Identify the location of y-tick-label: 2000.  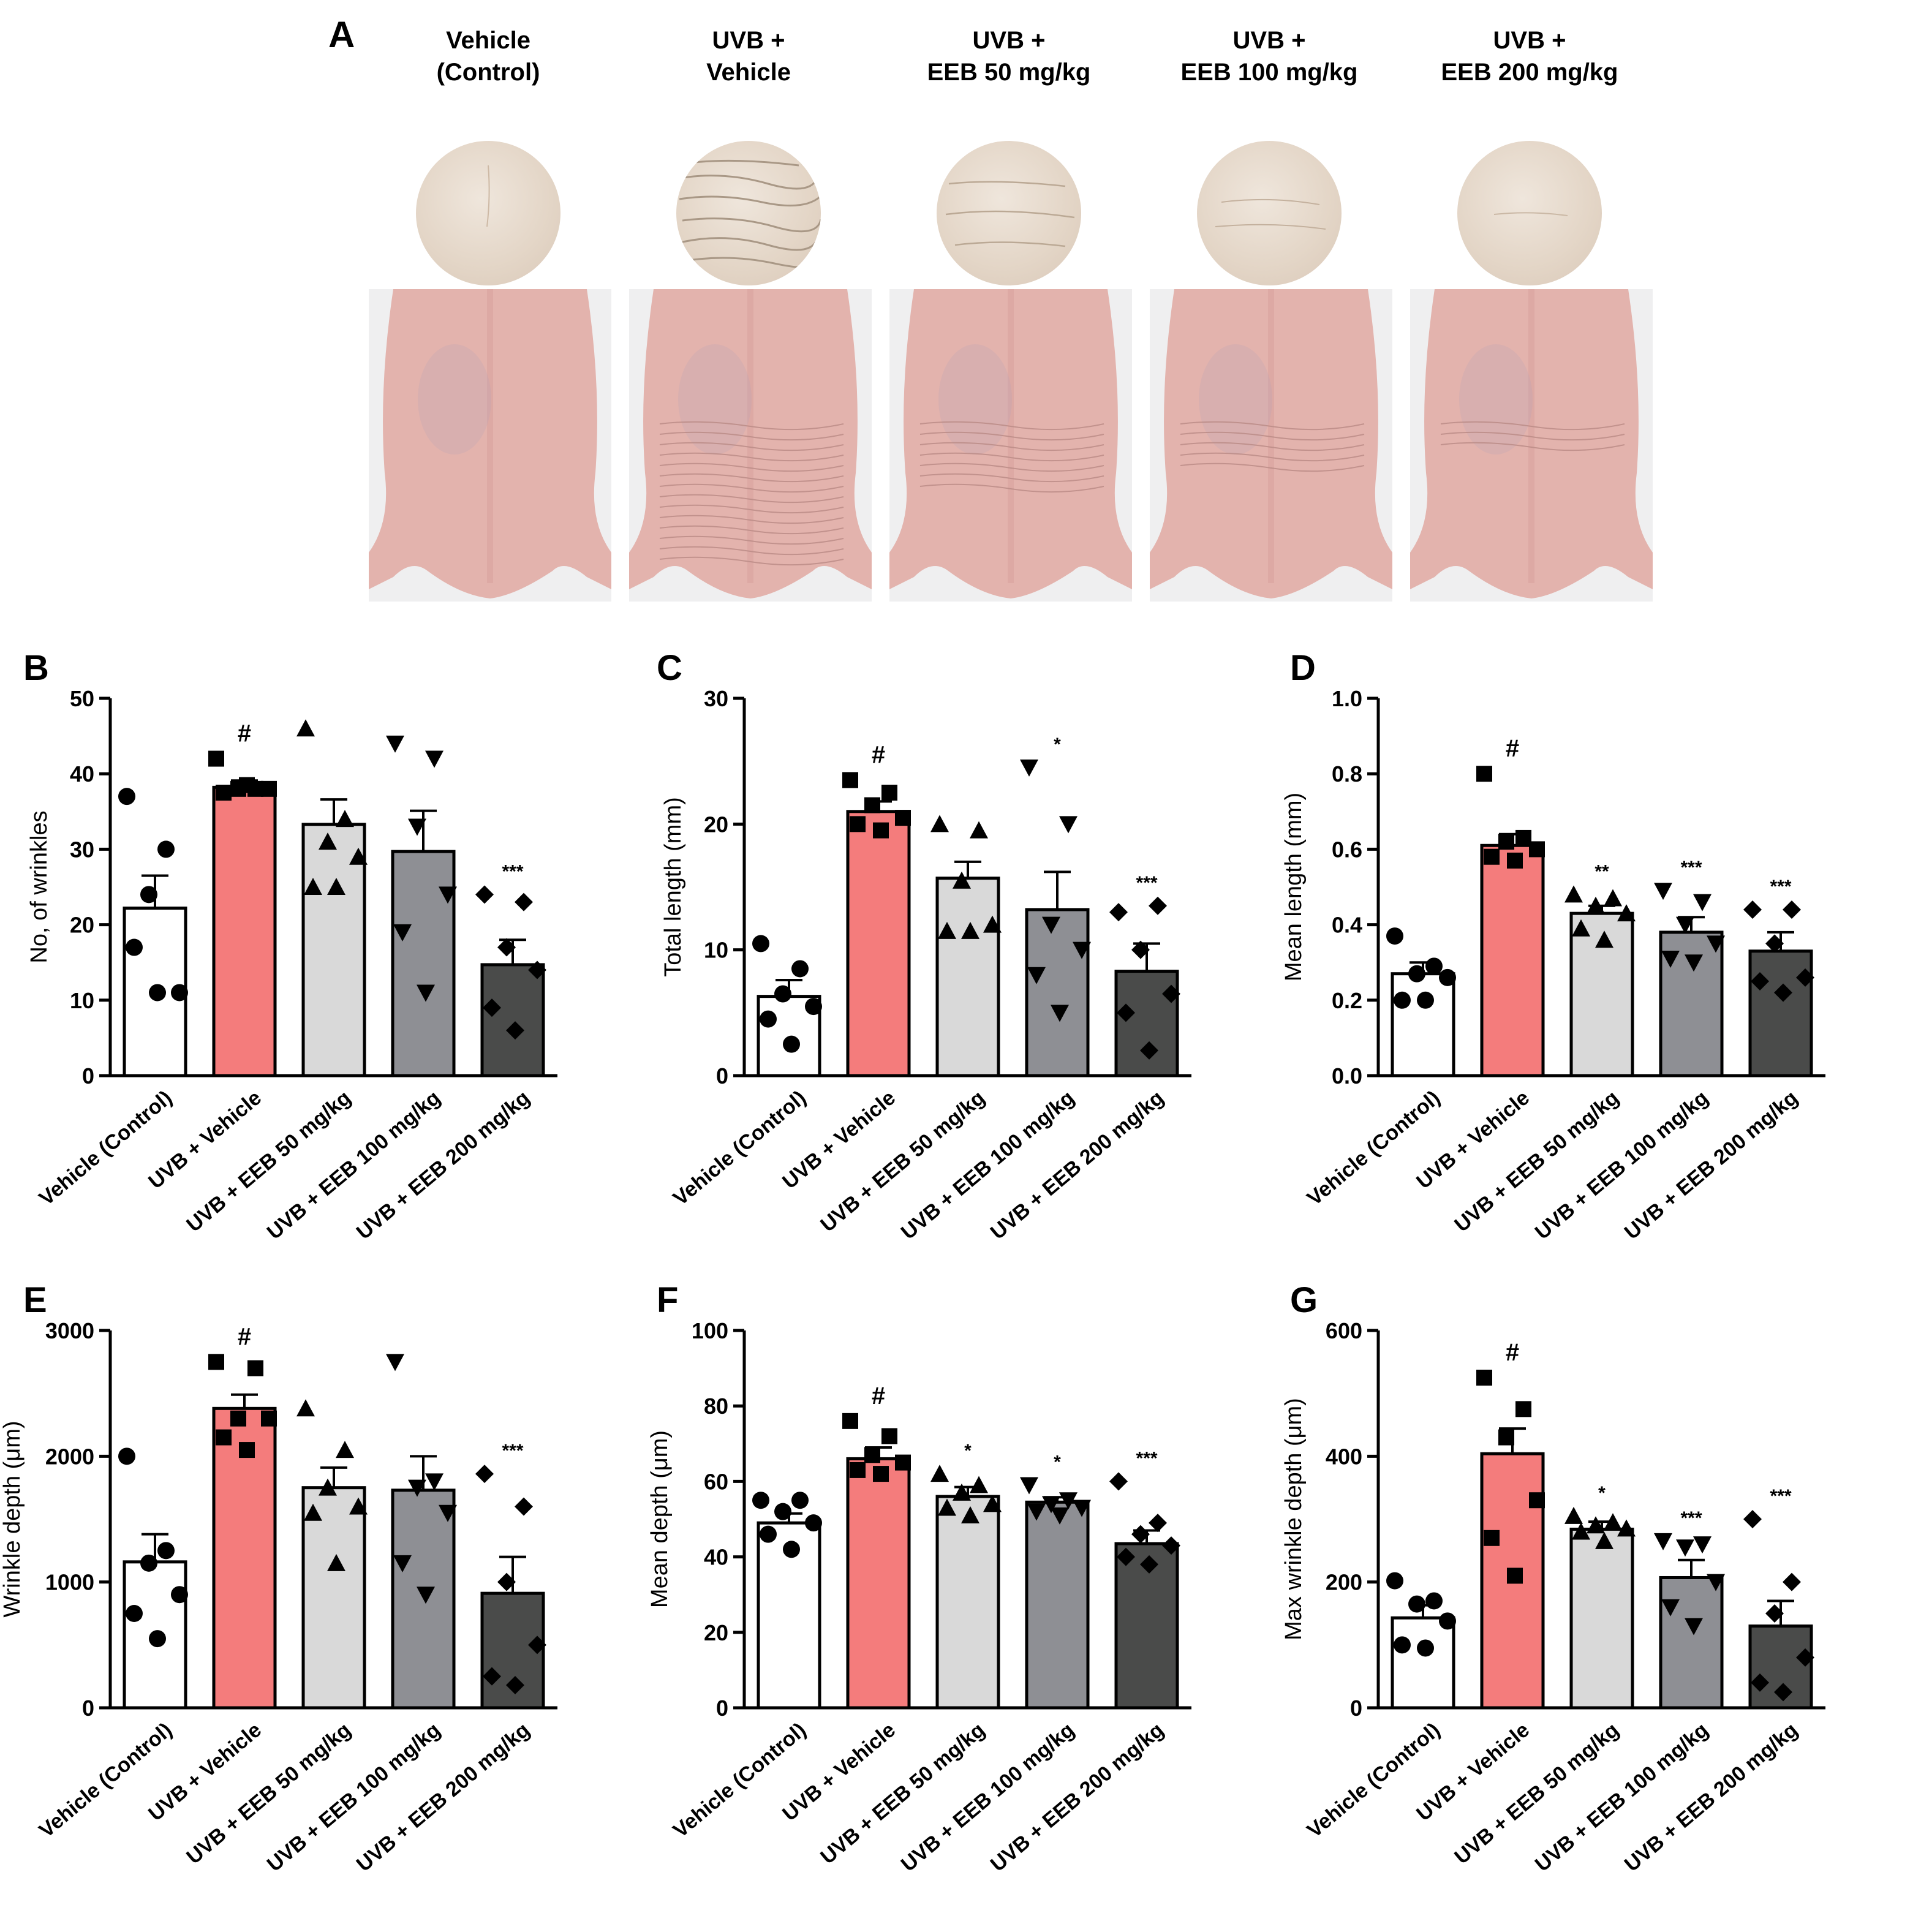
(69, 1456).